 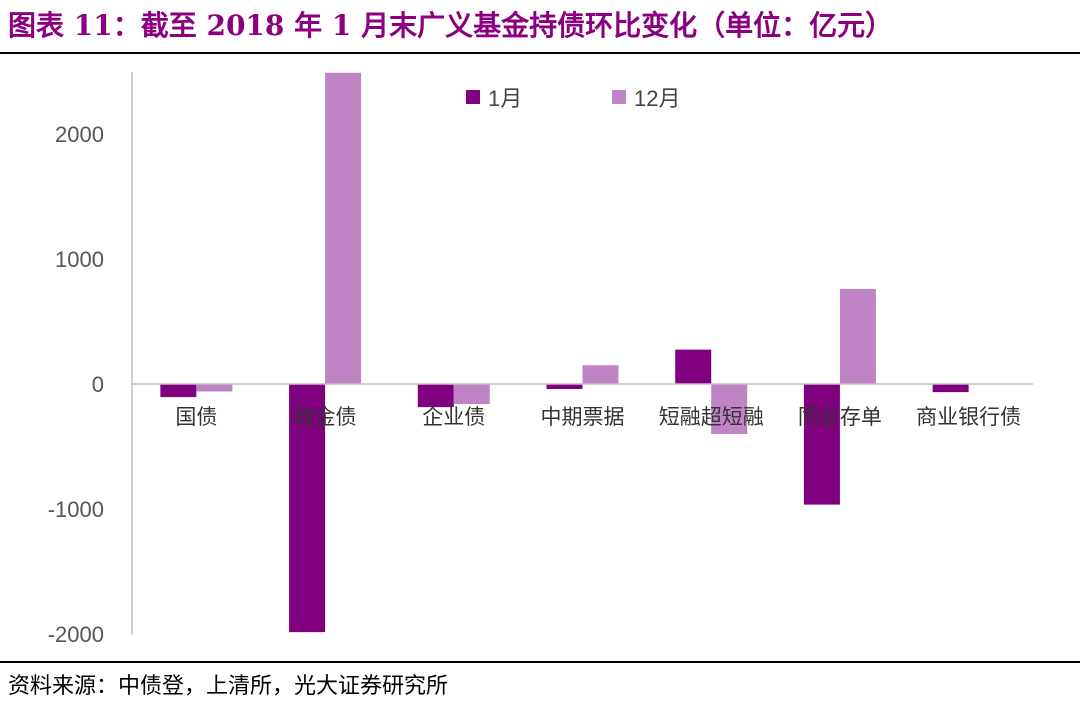 What do you see at coordinates (657, 98) in the screenshot?
I see `legend-label-dec: 12月` at bounding box center [657, 98].